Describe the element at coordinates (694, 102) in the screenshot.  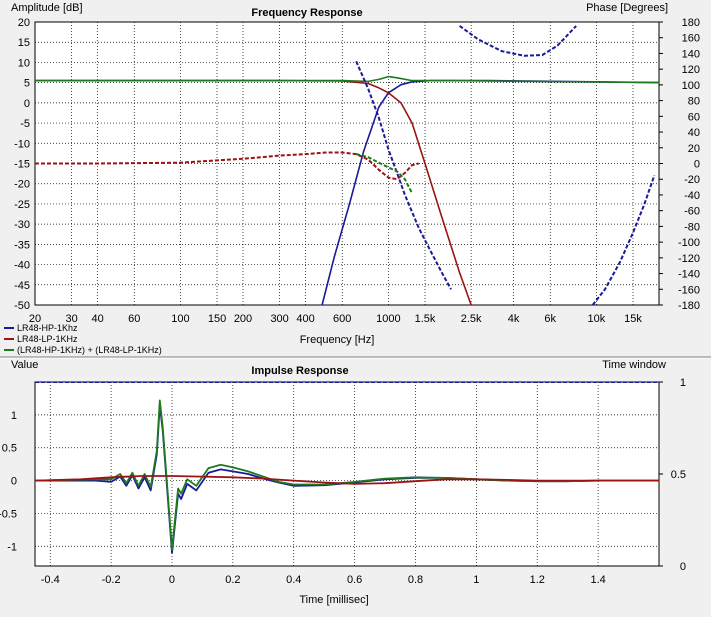
I see `freq-y-right-tick-label: 80` at that location.